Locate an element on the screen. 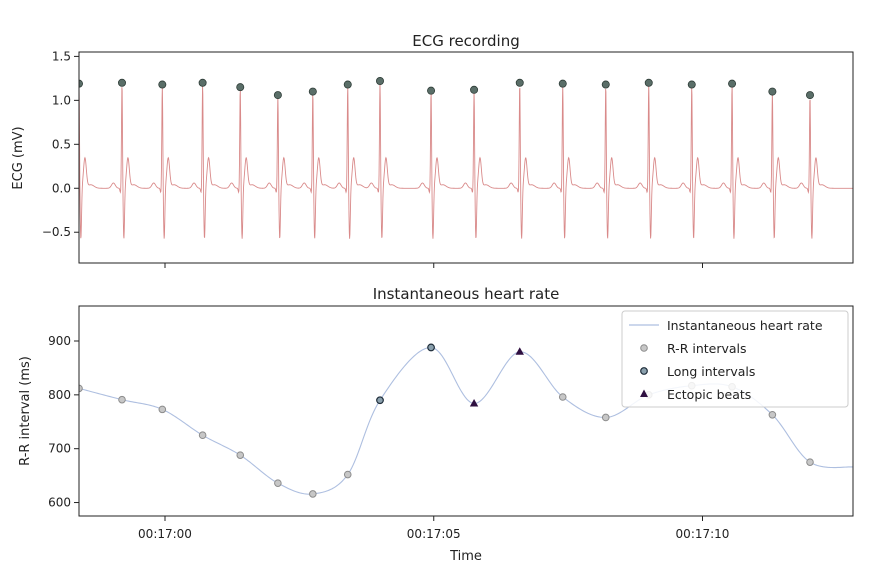 This screenshot has width=885, height=576. ecg-ytick-label: 0.5 is located at coordinates (61, 144).